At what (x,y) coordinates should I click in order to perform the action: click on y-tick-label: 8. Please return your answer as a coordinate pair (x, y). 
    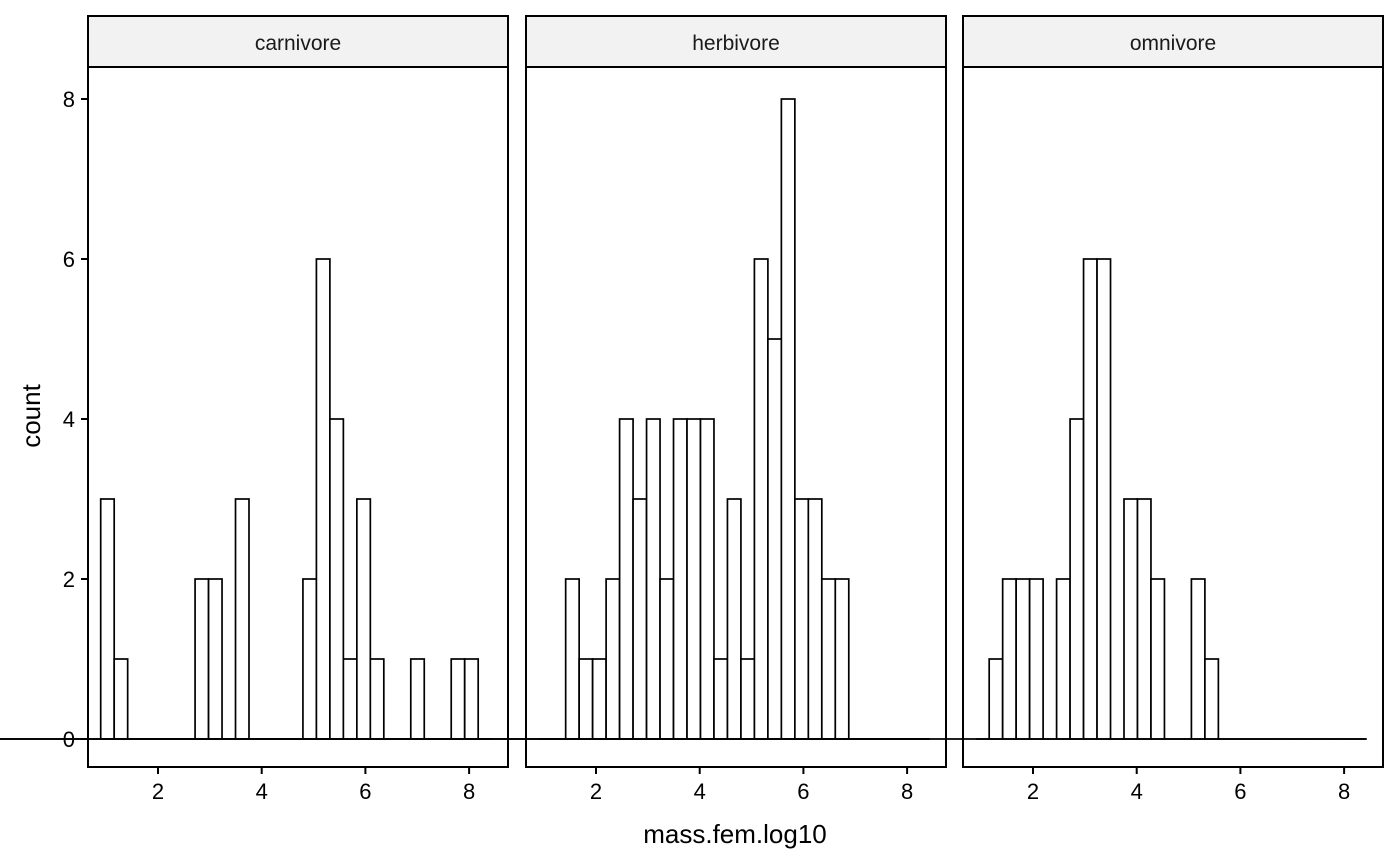
    Looking at the image, I should click on (69, 99).